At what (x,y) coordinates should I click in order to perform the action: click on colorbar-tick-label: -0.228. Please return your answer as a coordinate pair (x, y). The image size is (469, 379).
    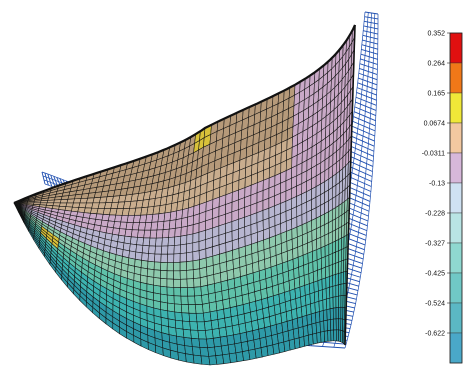
    Looking at the image, I should click on (435, 214).